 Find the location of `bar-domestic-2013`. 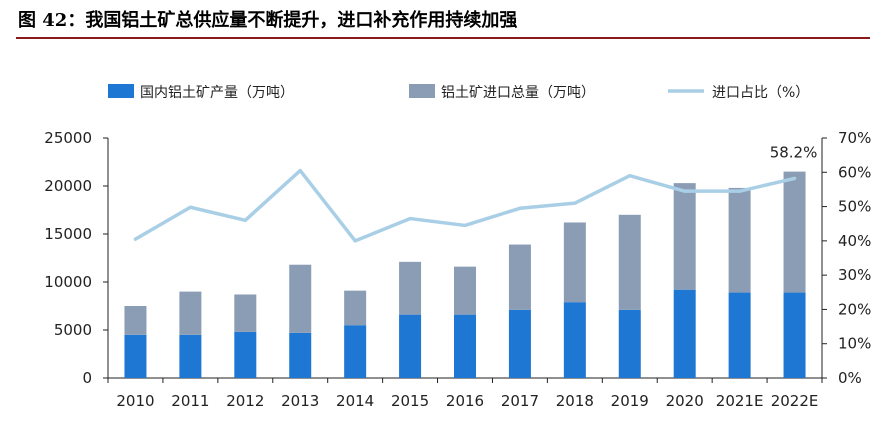

bar-domestic-2013 is located at coordinates (300, 355).